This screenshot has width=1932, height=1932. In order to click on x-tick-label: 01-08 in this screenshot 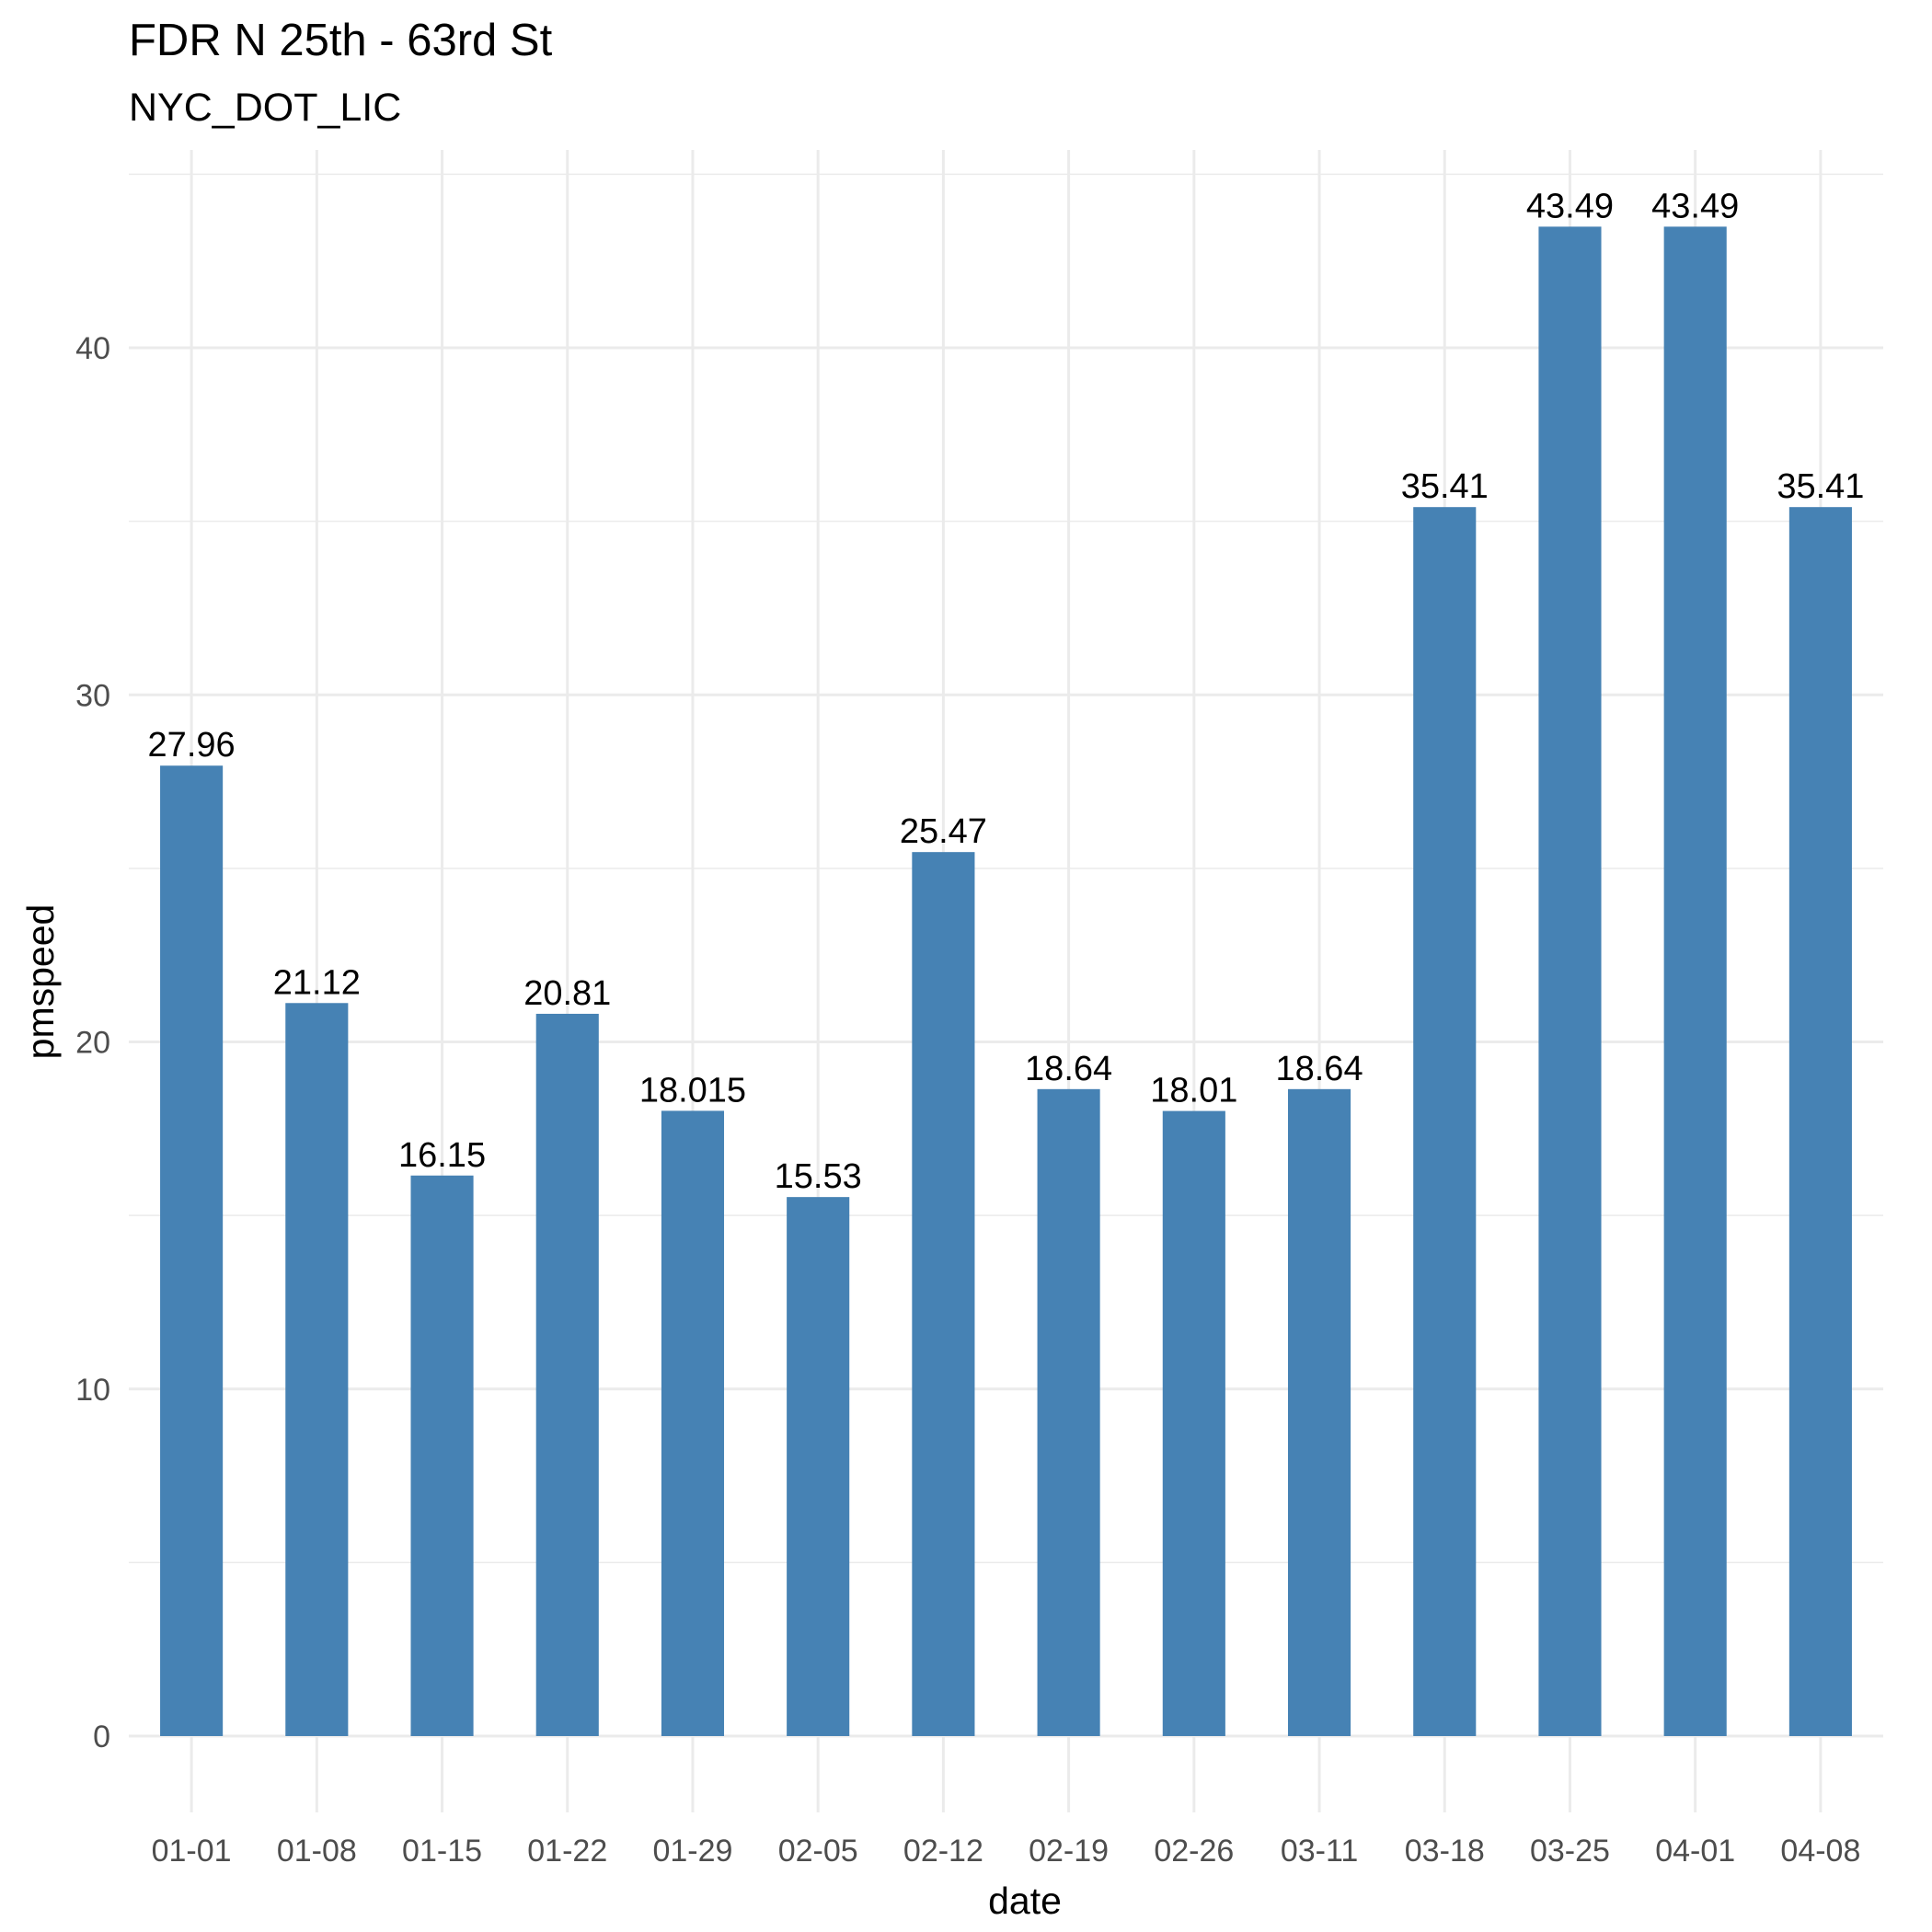, I will do `click(317, 1851)`.